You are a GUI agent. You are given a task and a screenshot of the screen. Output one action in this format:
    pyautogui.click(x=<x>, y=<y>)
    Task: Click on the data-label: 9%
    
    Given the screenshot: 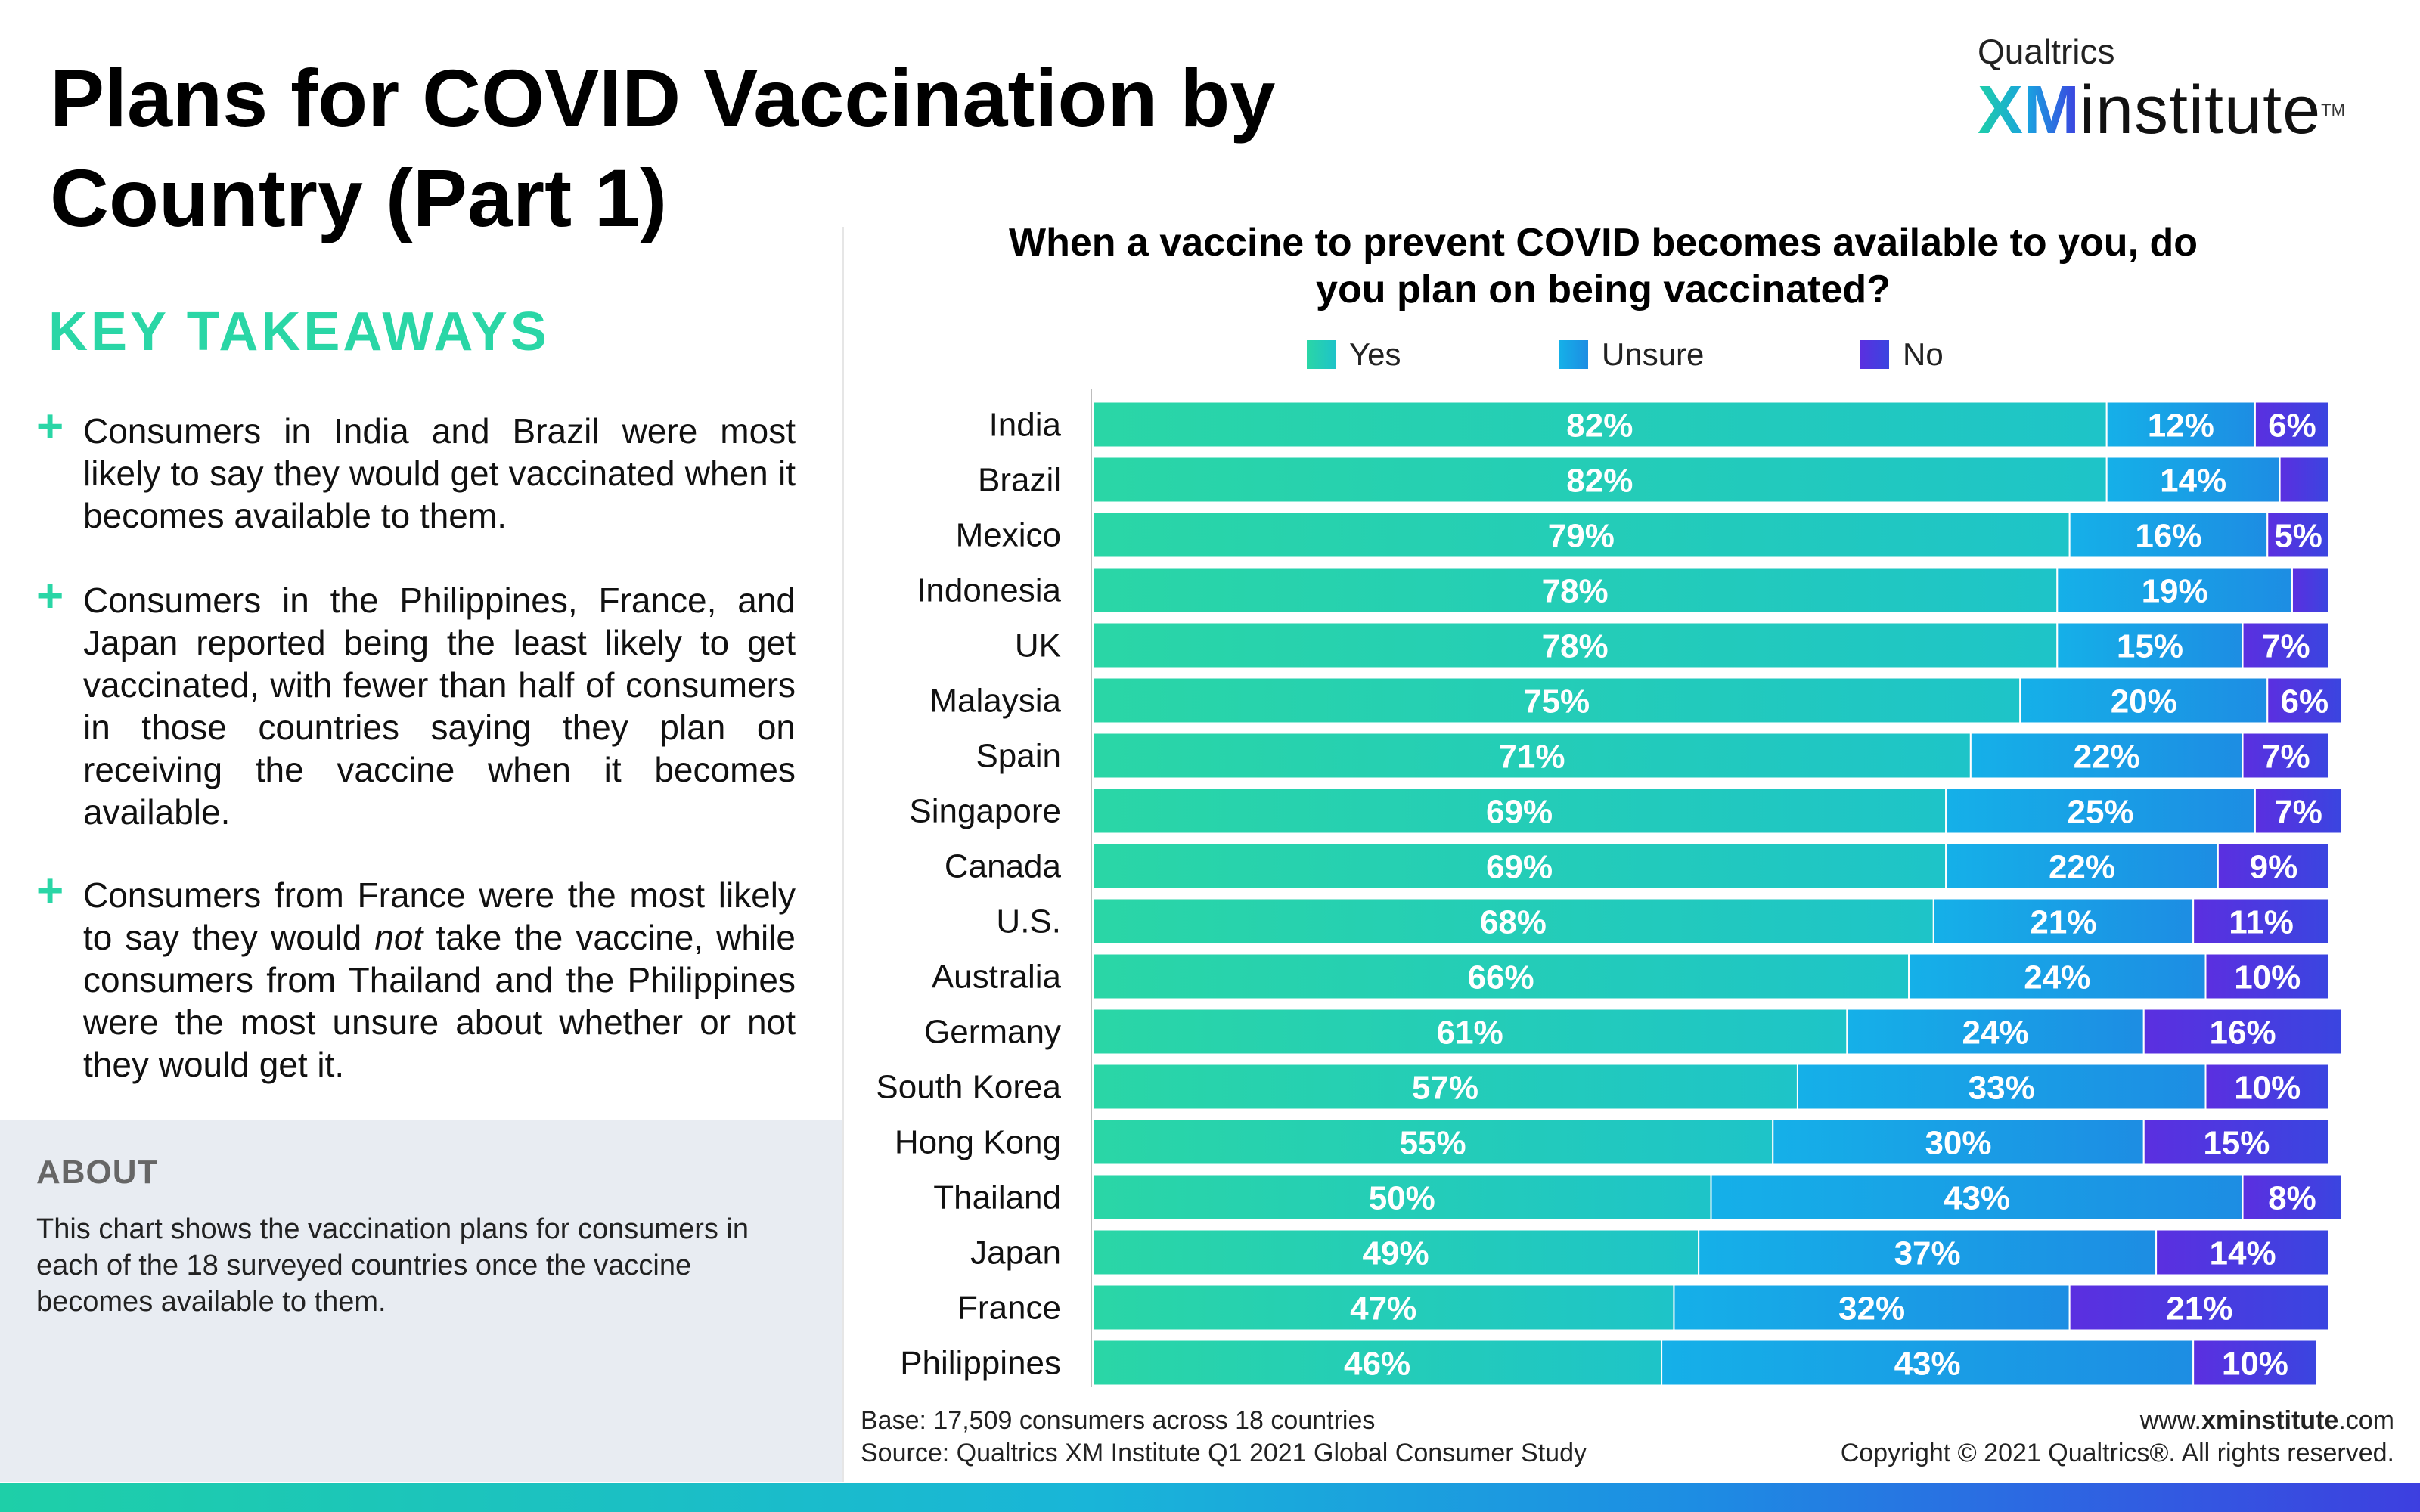 What is the action you would take?
    pyautogui.click(x=2274, y=867)
    